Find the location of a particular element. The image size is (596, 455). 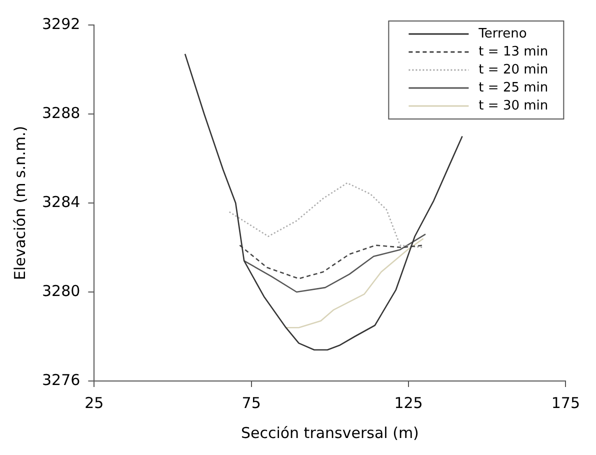

x-axis-title: Sección transversal (m) is located at coordinates (329, 433).